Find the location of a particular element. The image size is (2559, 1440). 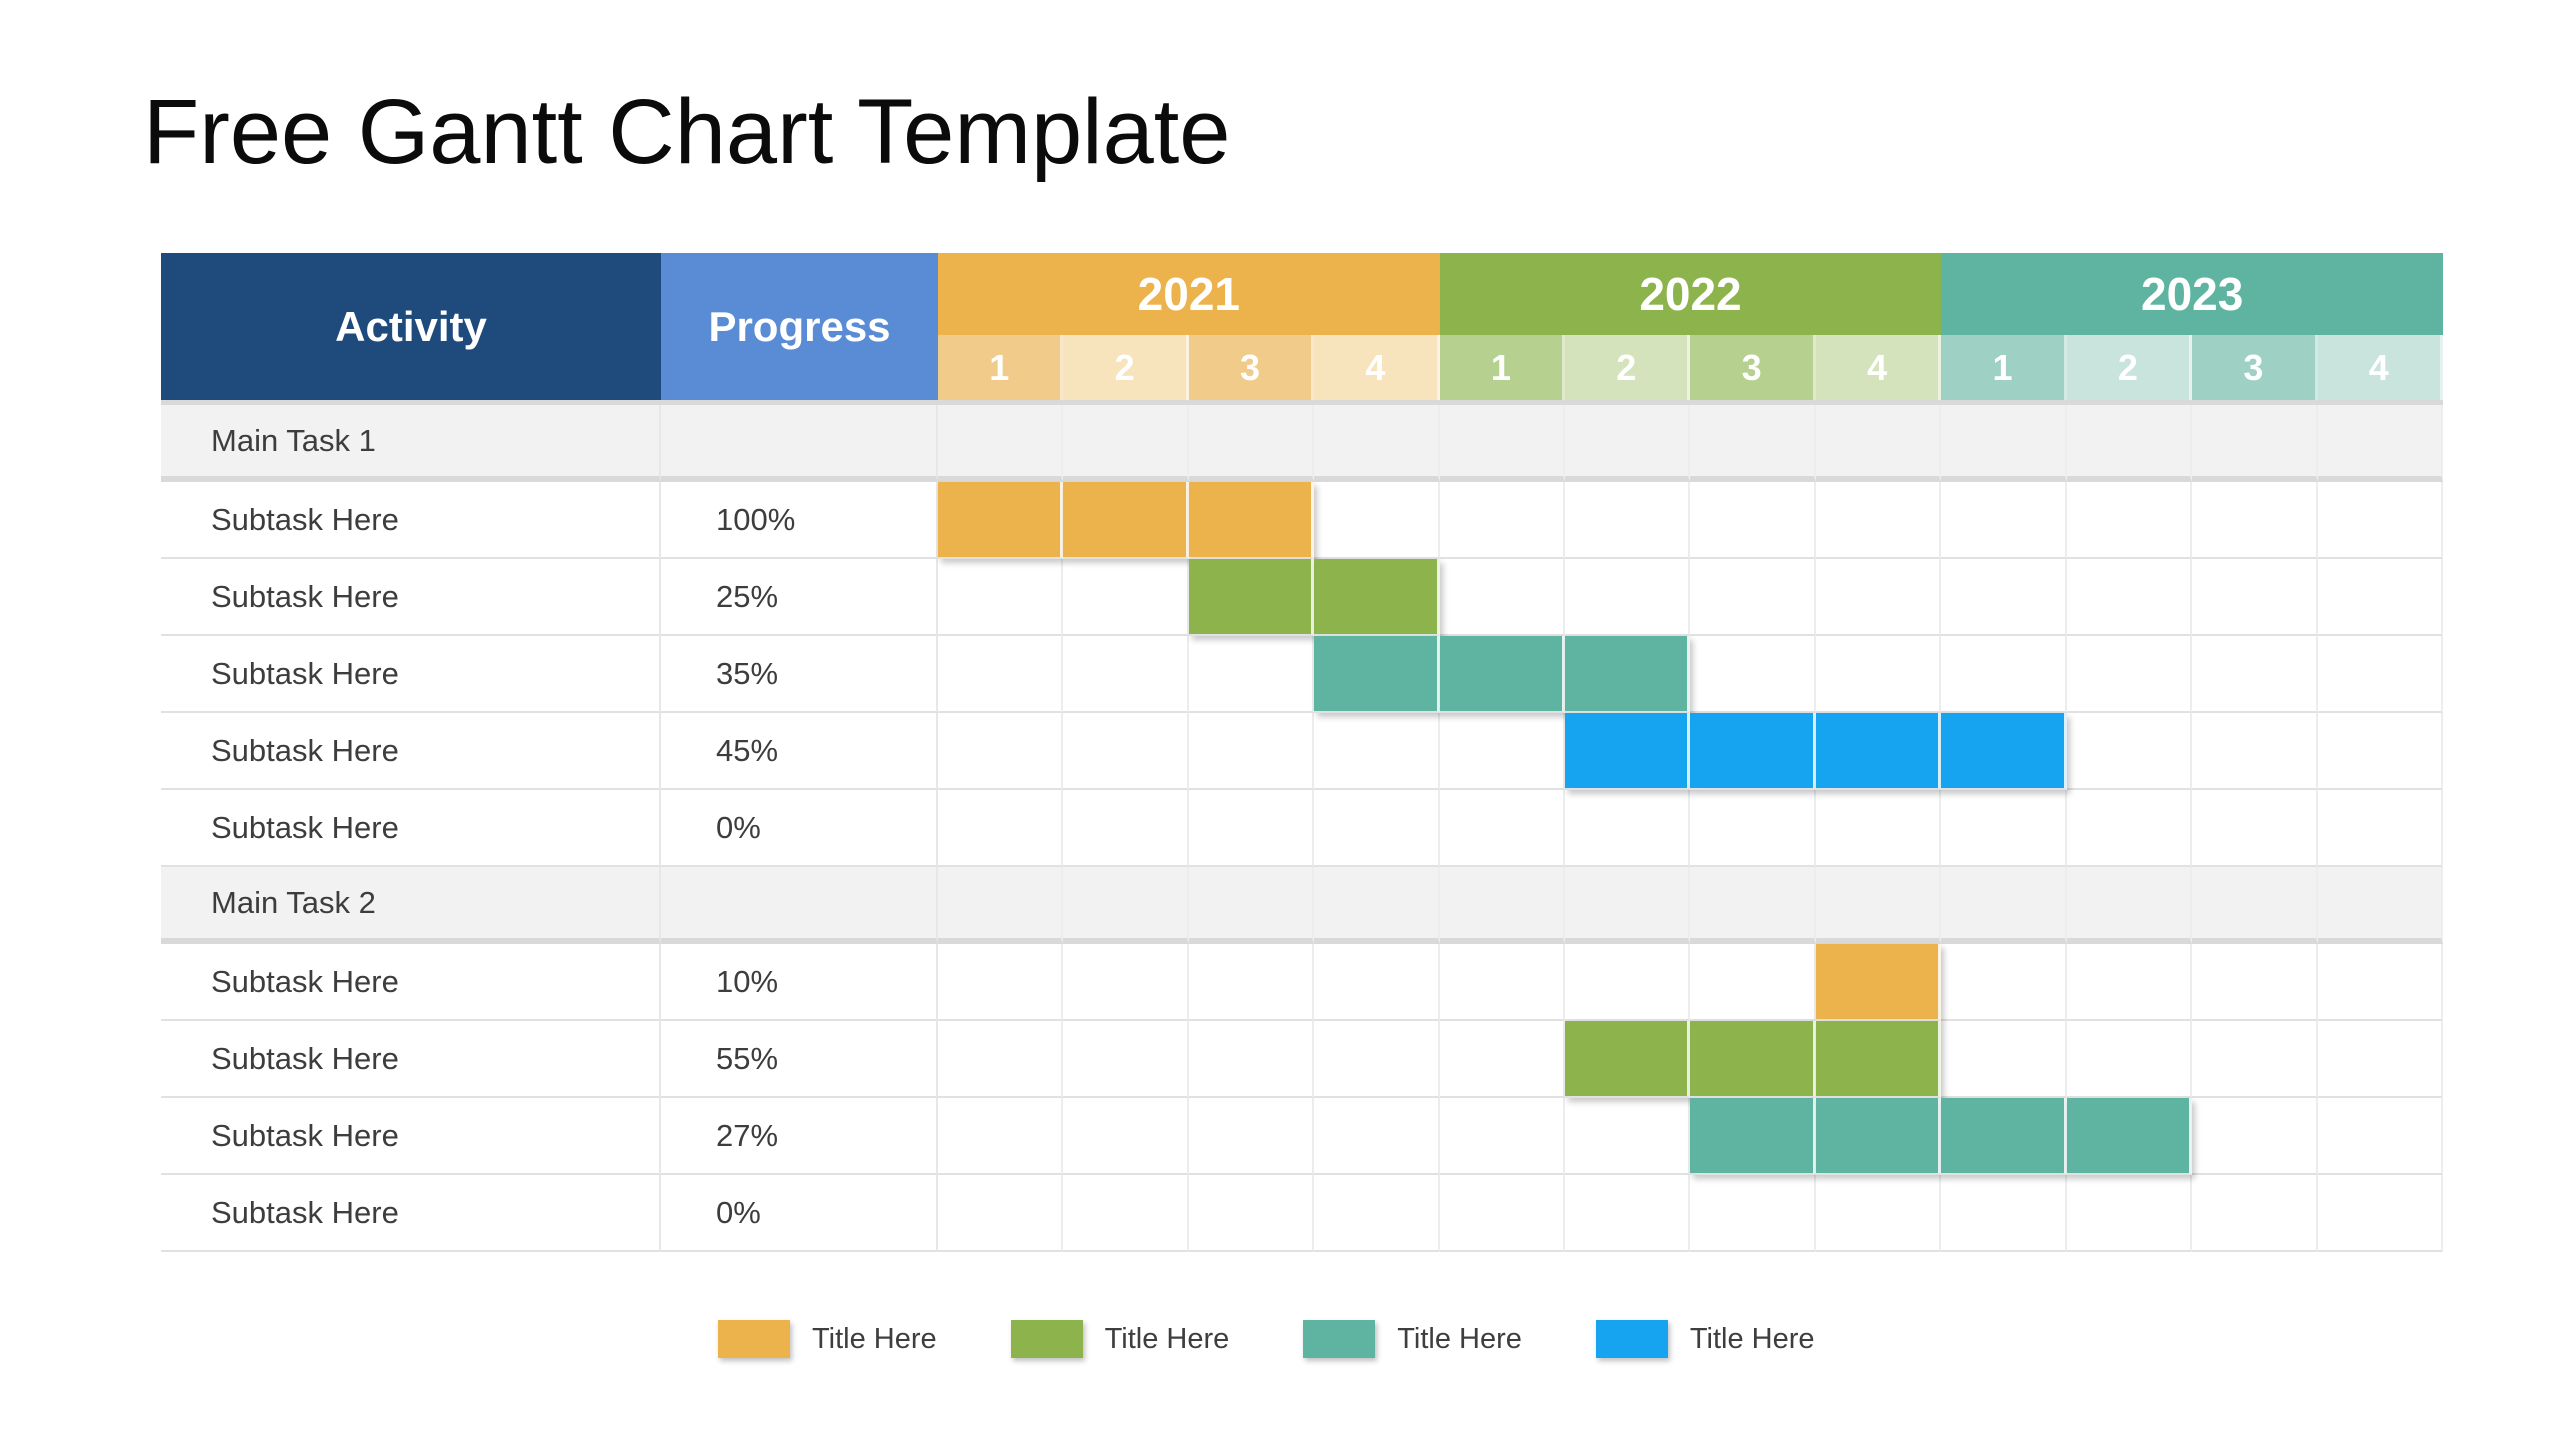

quarter-header-2021-q3: 3 is located at coordinates (1251, 367).